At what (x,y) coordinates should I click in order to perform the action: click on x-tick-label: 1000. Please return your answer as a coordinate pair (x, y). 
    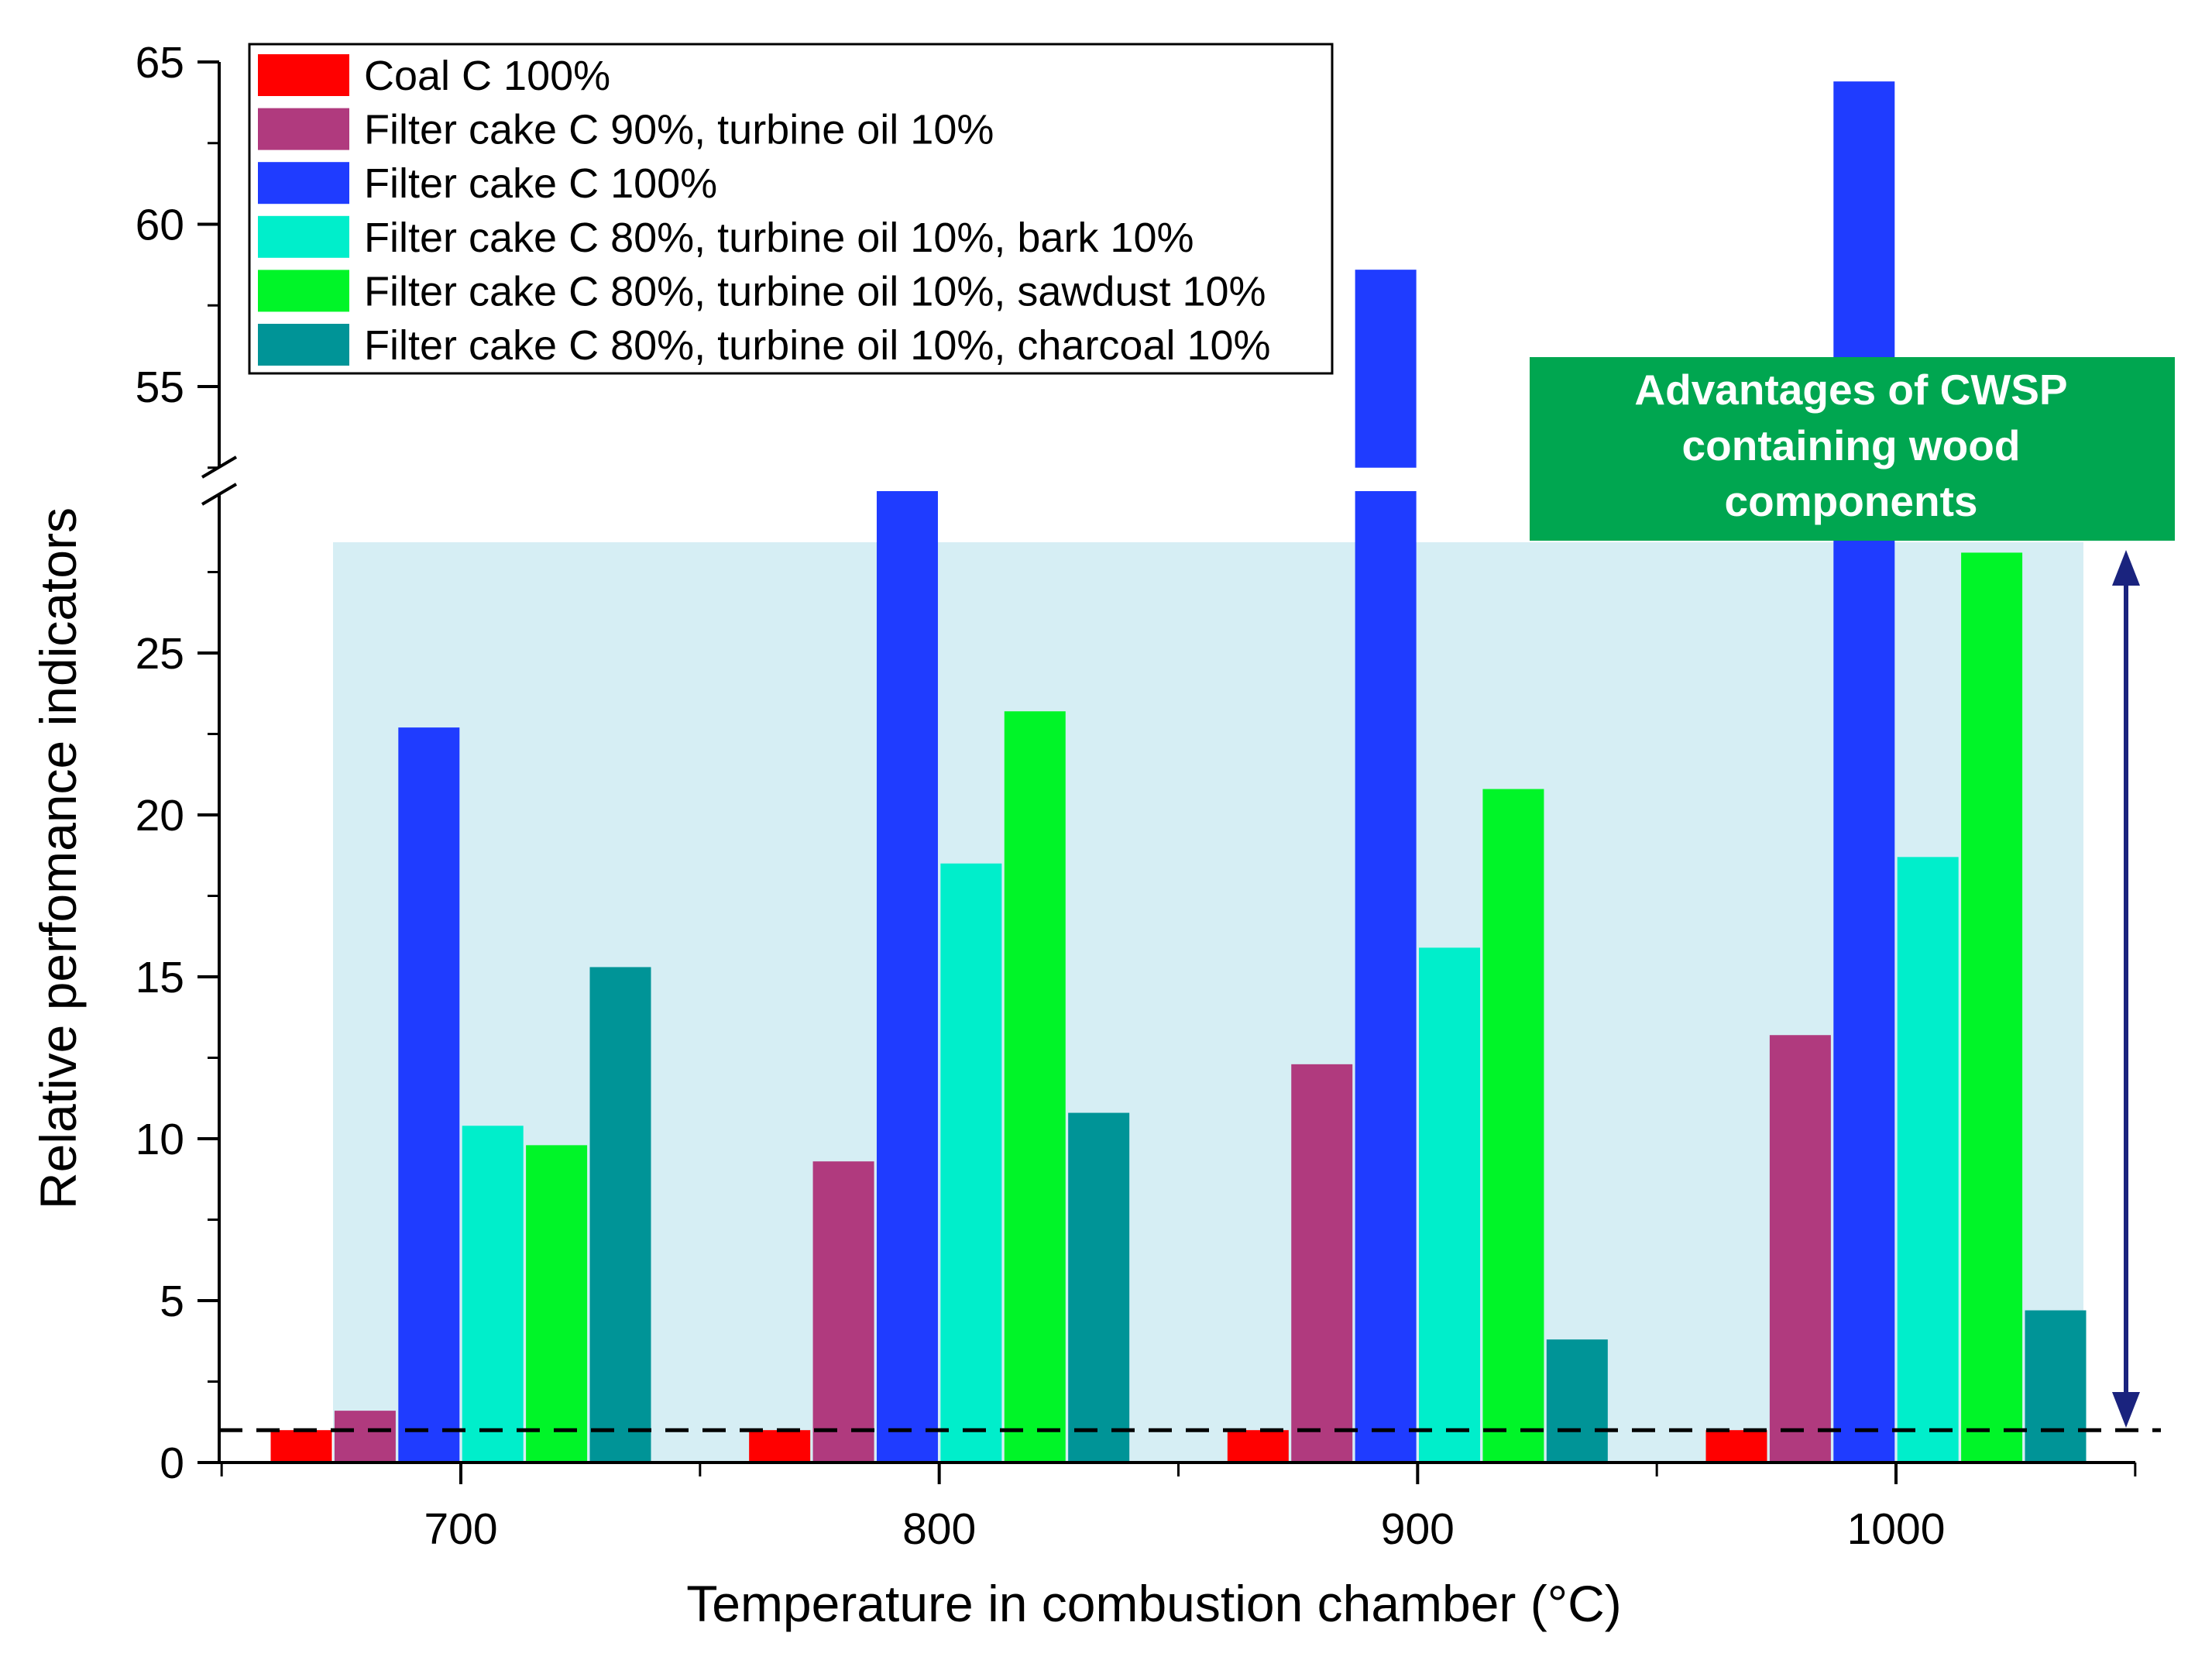
    Looking at the image, I should click on (1897, 1529).